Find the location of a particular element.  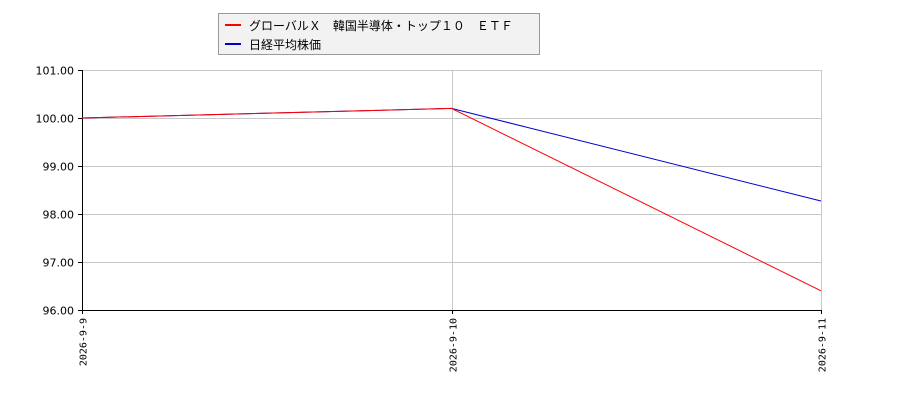

legend-swatch-nikkei is located at coordinates (233, 44).